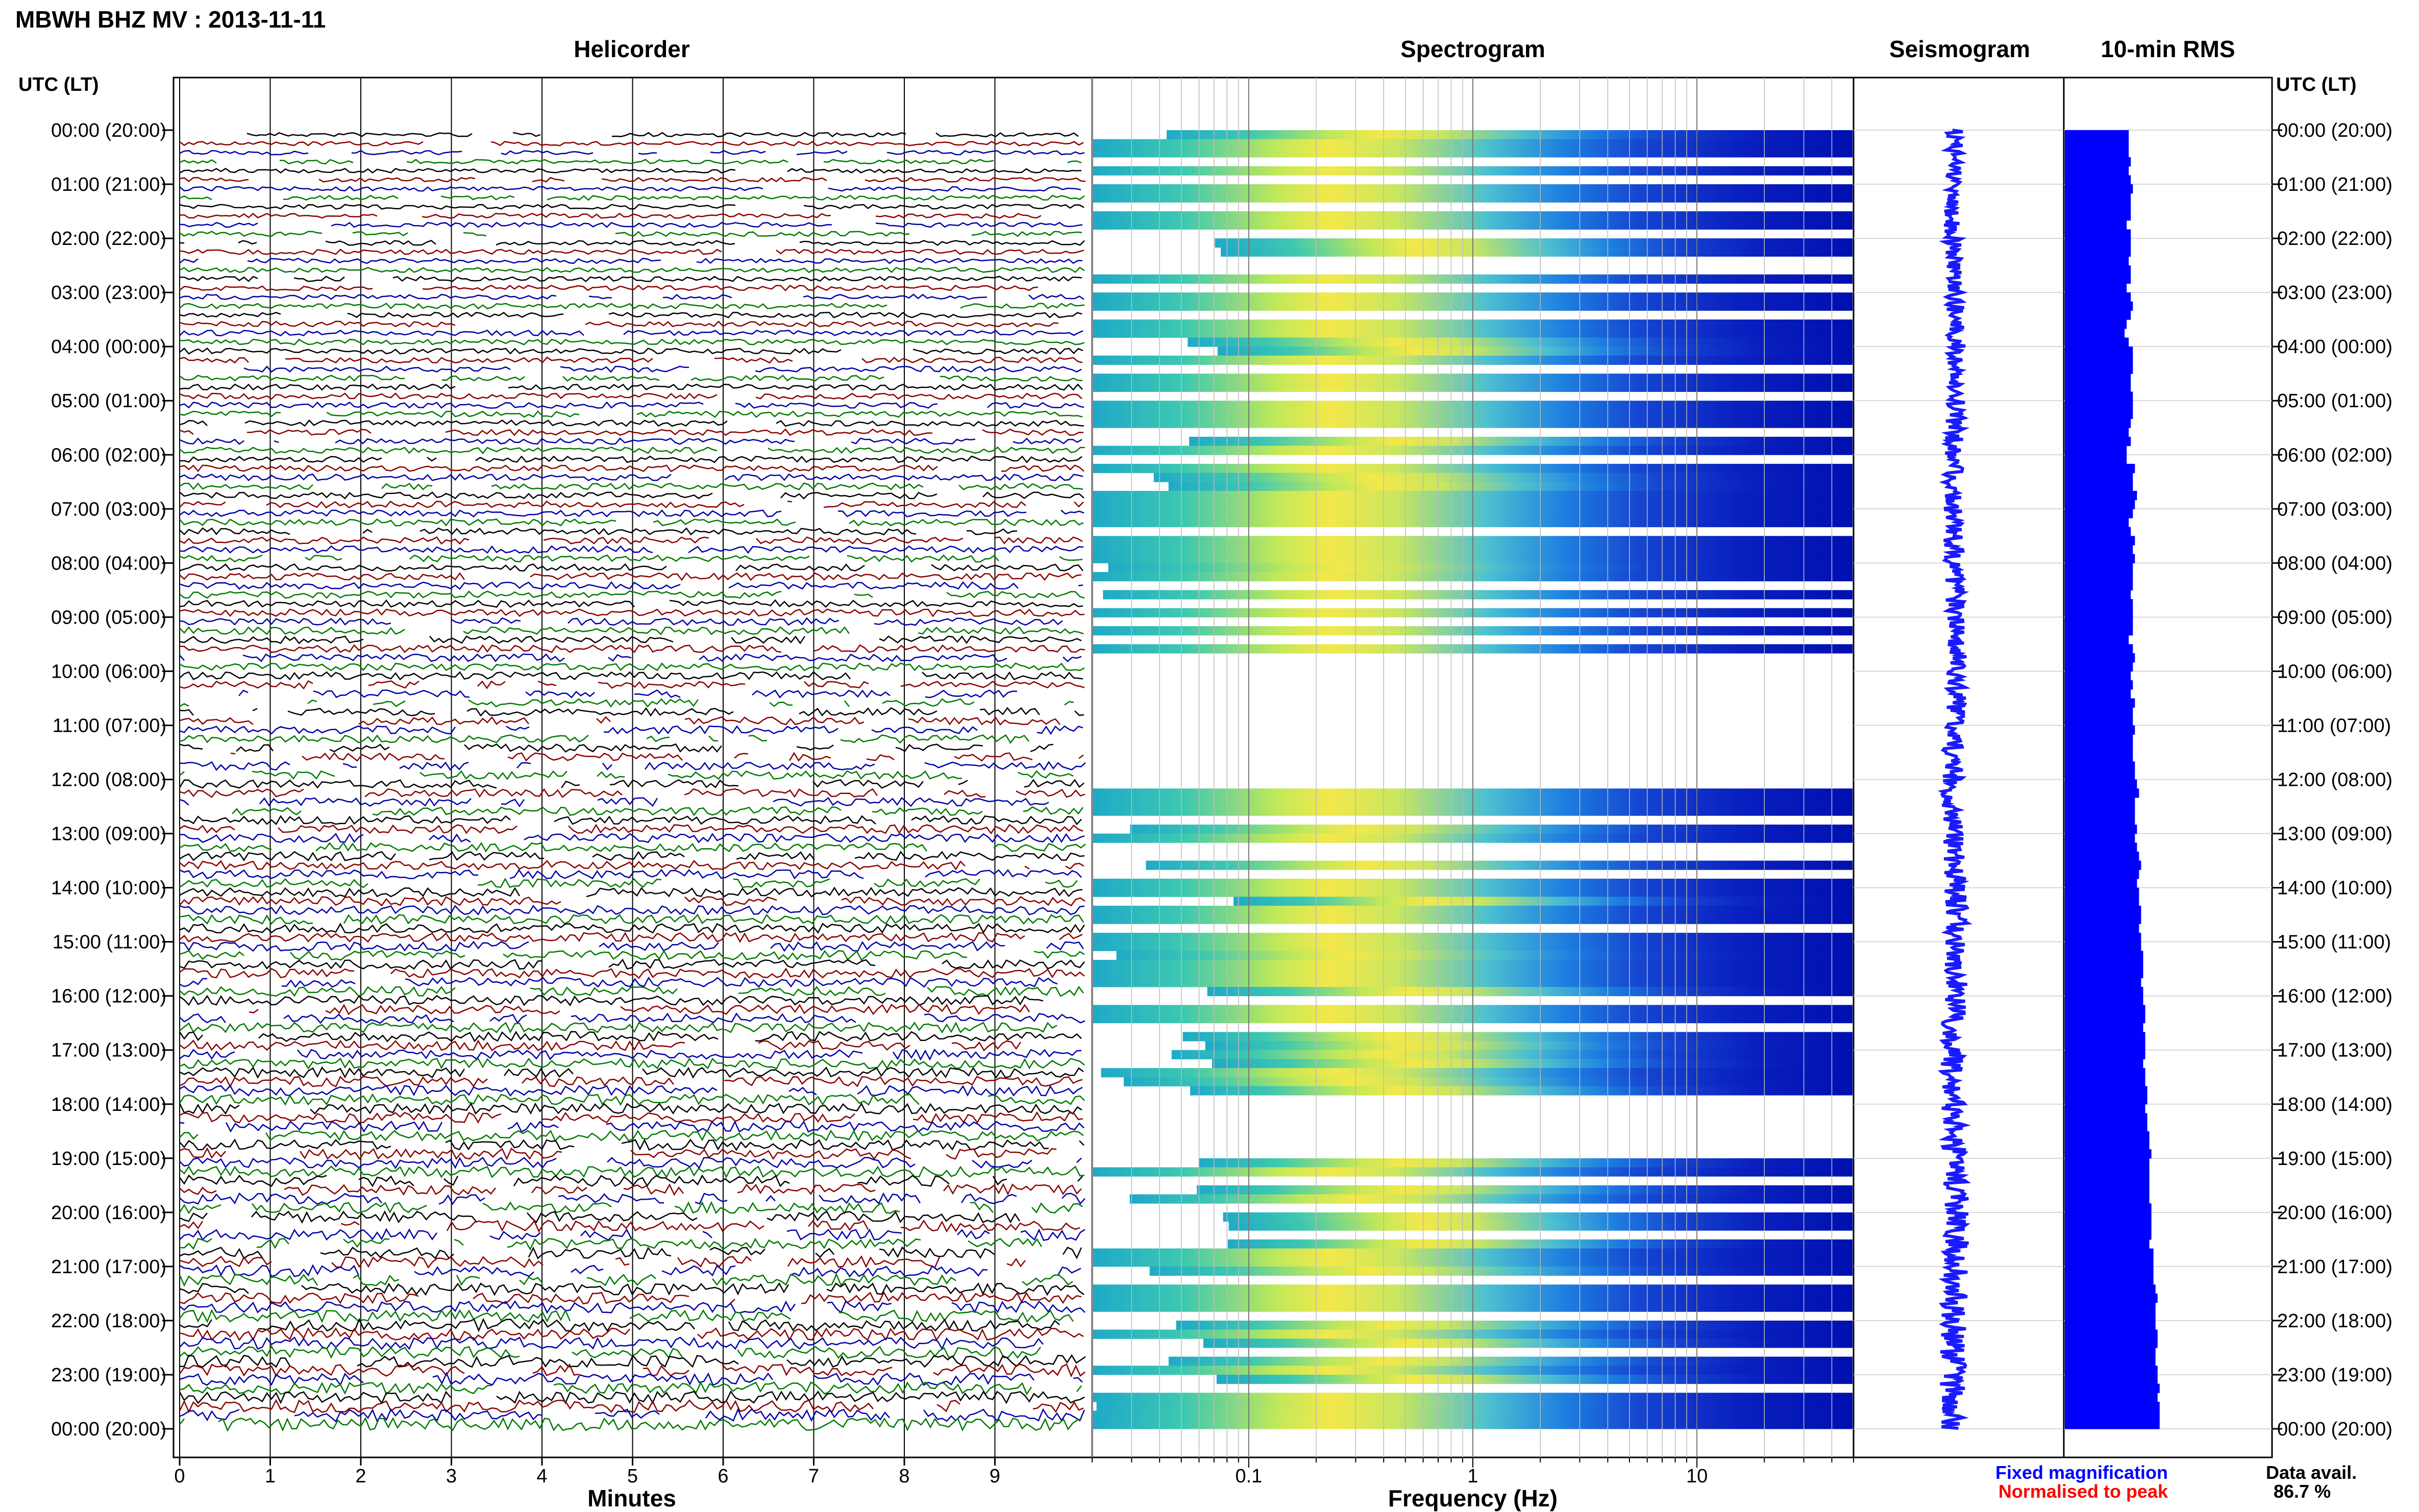 This screenshot has height=1512, width=2419. What do you see at coordinates (2334, 996) in the screenshot?
I see `time-label-right: 16:00 (12:00)` at bounding box center [2334, 996].